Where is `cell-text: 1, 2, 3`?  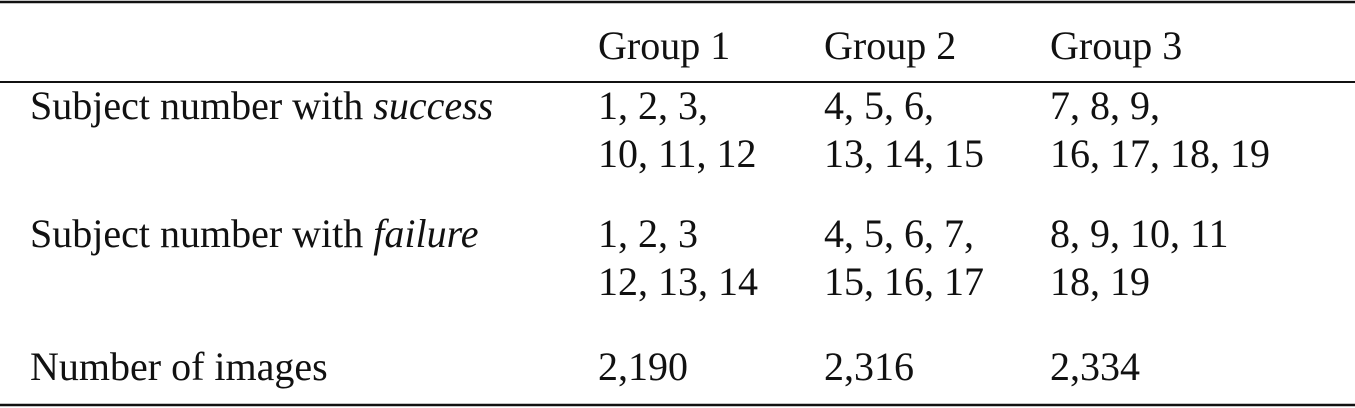 cell-text: 1, 2, 3 is located at coordinates (648, 233).